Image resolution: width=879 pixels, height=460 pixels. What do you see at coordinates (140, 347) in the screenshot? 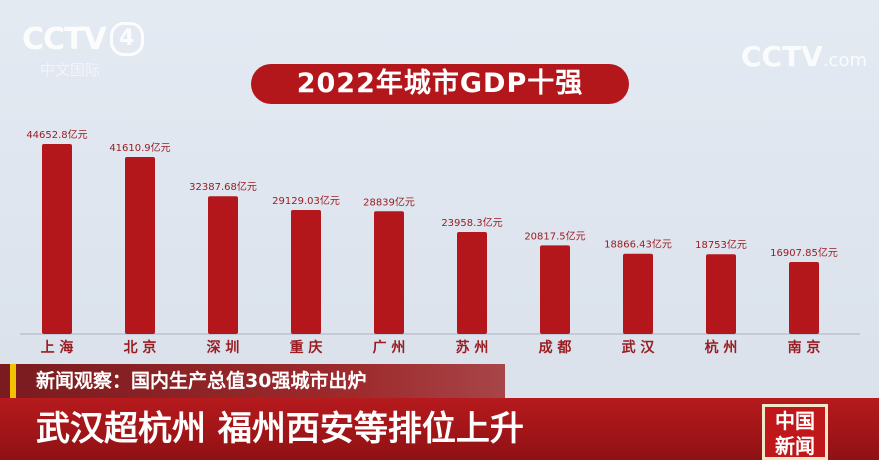
I see `category-label: 北 京` at bounding box center [140, 347].